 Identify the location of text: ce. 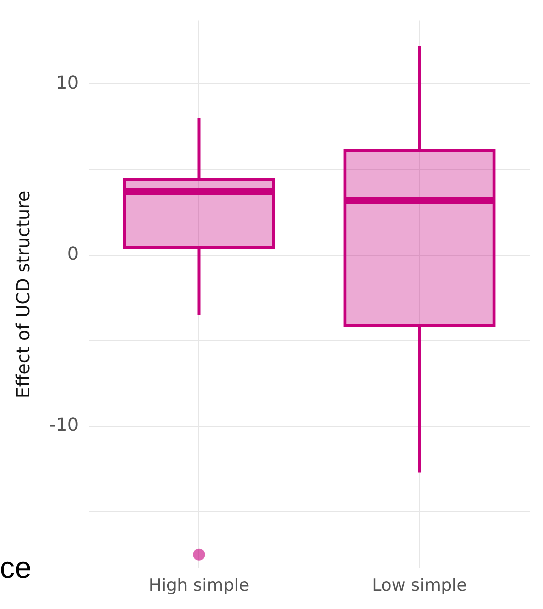
(16, 569).